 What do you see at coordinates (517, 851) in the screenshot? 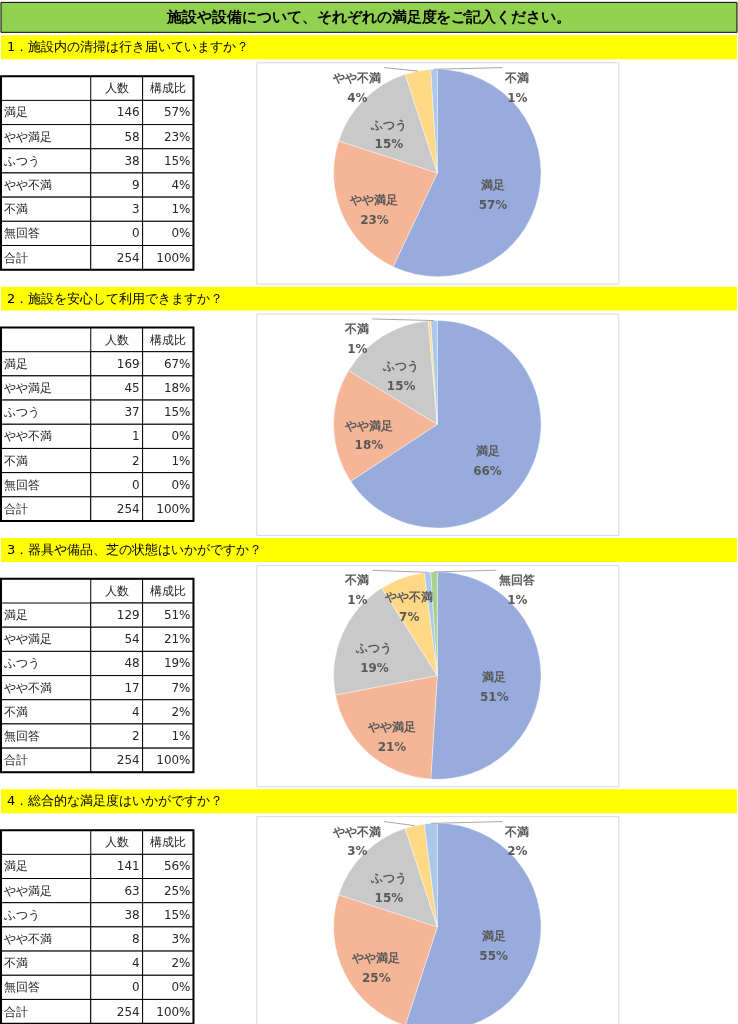
I see `data-label: 2%` at bounding box center [517, 851].